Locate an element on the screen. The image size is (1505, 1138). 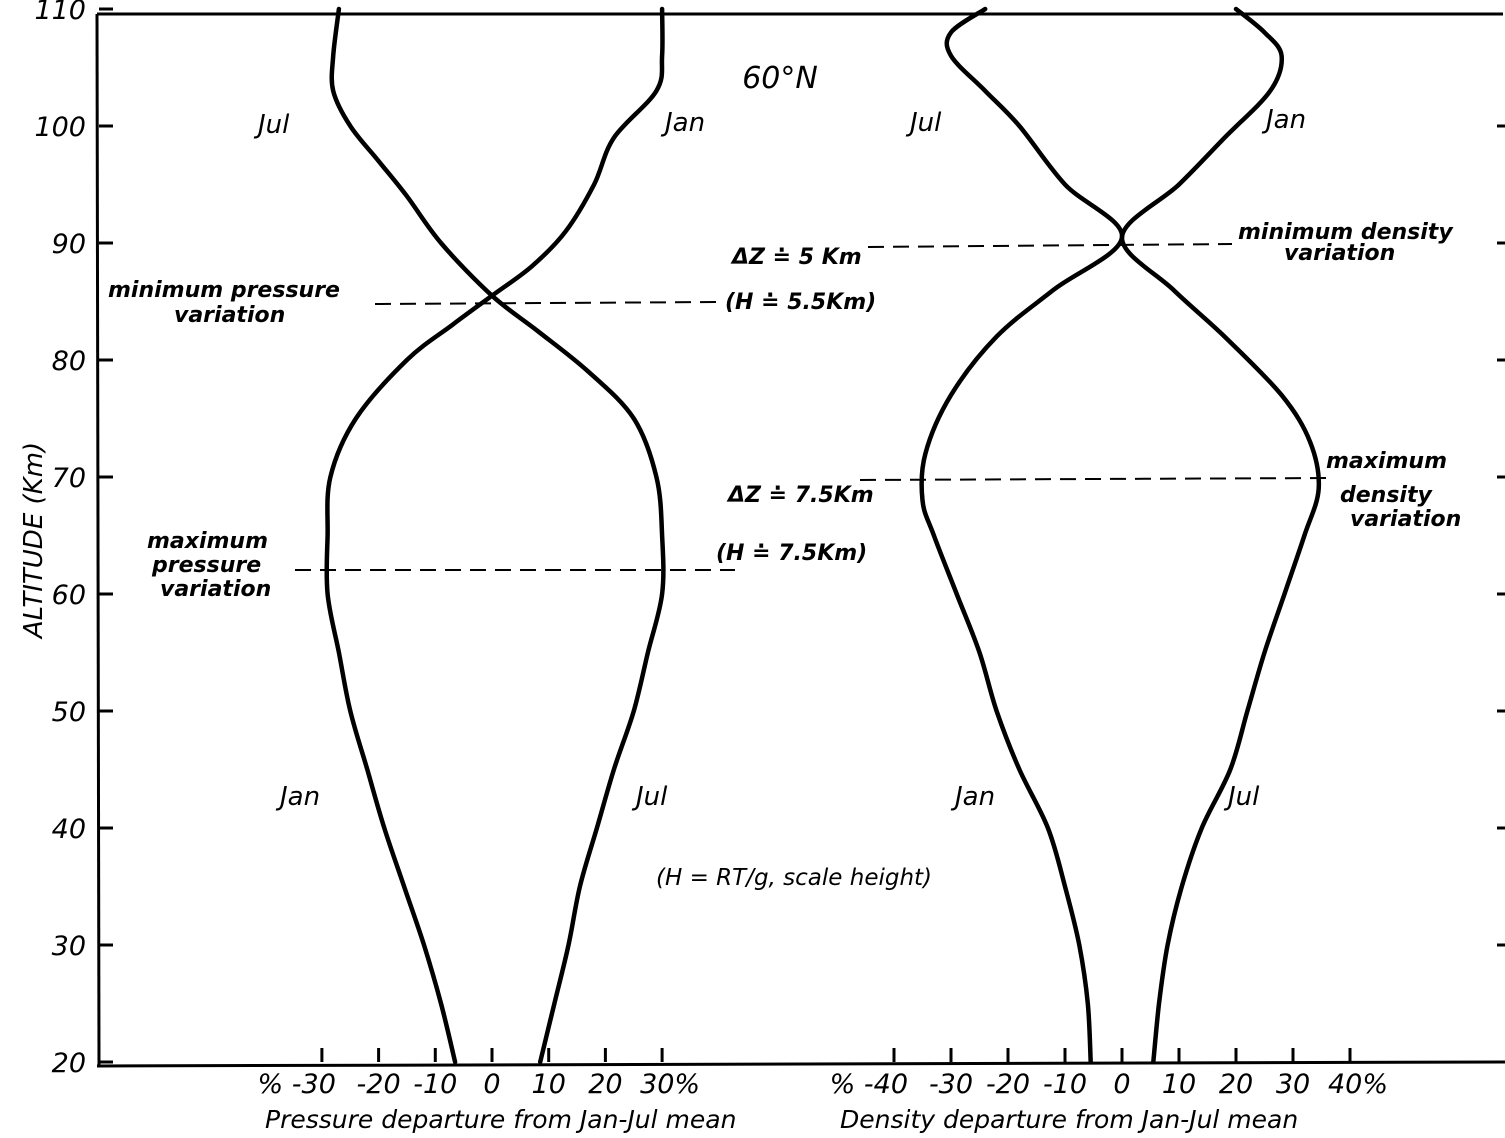
pressure-jan-bottom-label: Jan is located at coordinates (297, 797).